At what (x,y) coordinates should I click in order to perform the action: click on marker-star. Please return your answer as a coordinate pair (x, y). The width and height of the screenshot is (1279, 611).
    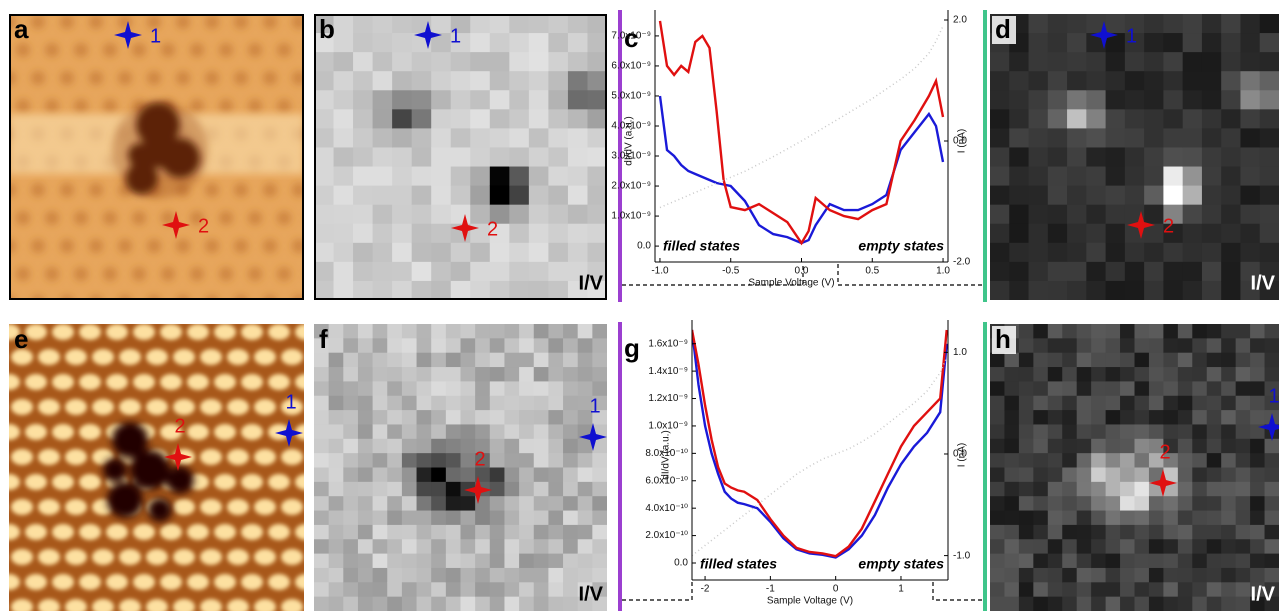
    Looking at the image, I should click on (178, 457).